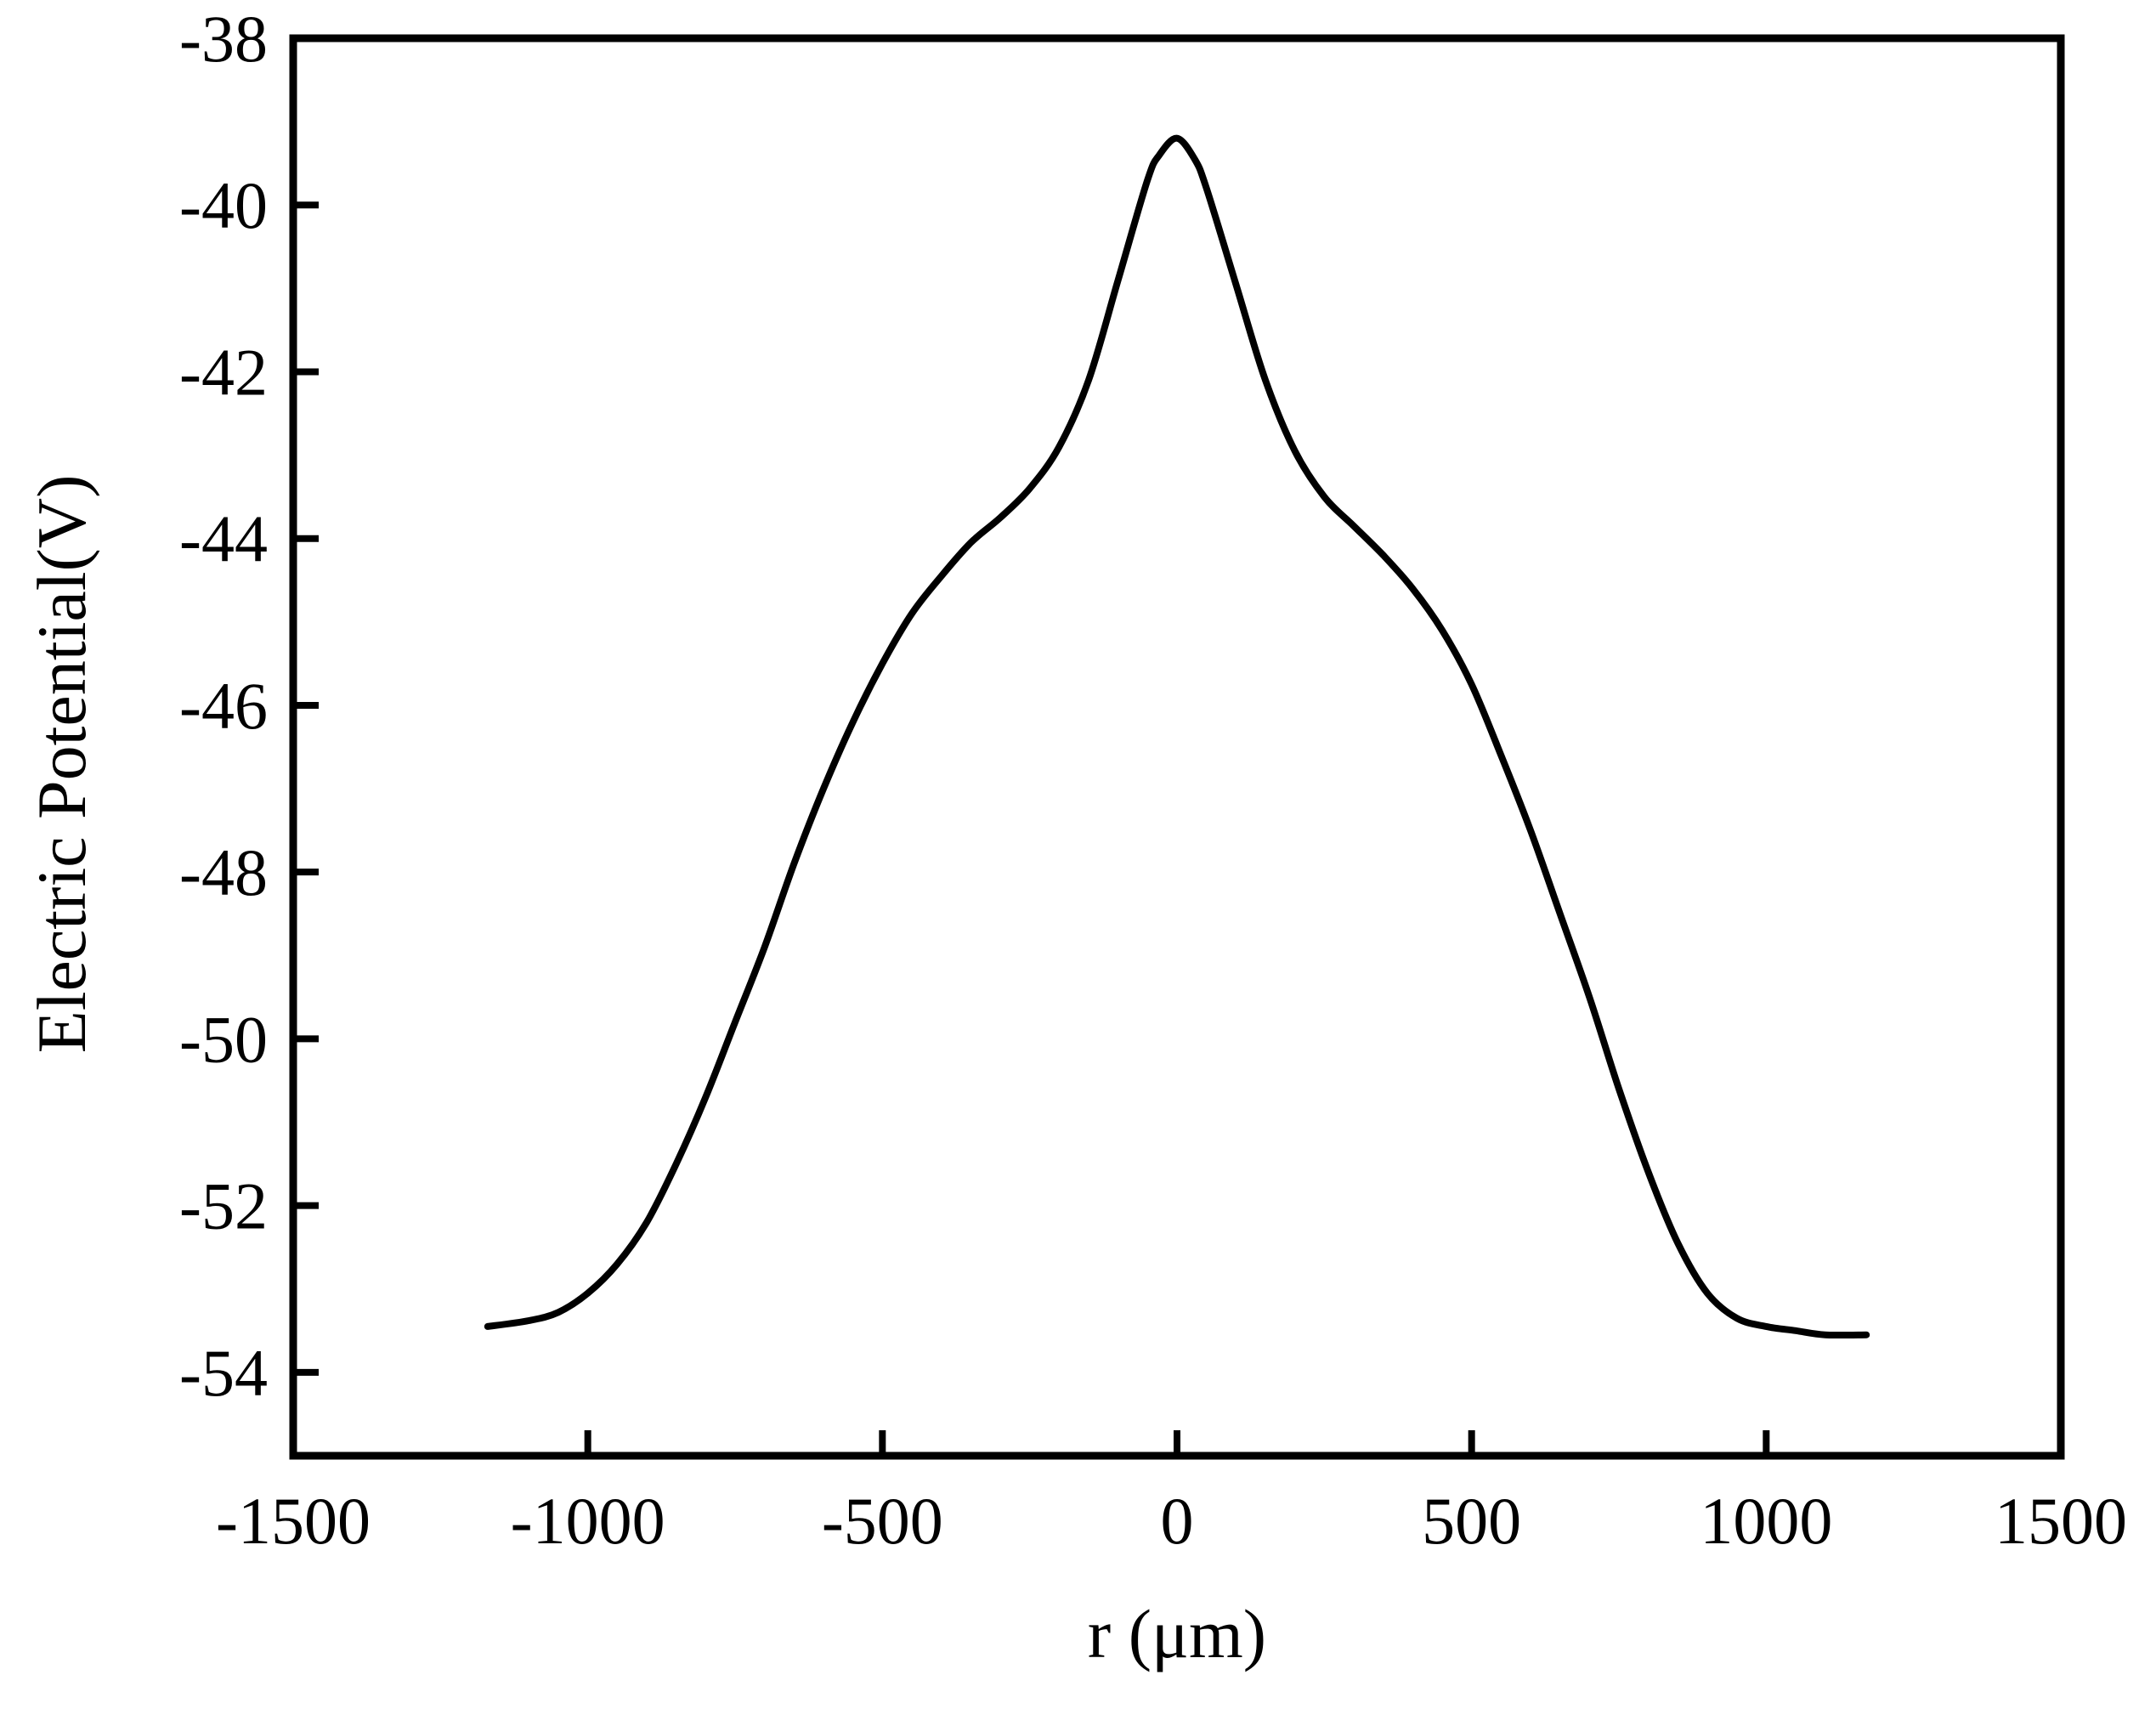 The image size is (2156, 1709). Describe the element at coordinates (62, 765) in the screenshot. I see `y-axis-title: Electric Potential(V)` at that location.